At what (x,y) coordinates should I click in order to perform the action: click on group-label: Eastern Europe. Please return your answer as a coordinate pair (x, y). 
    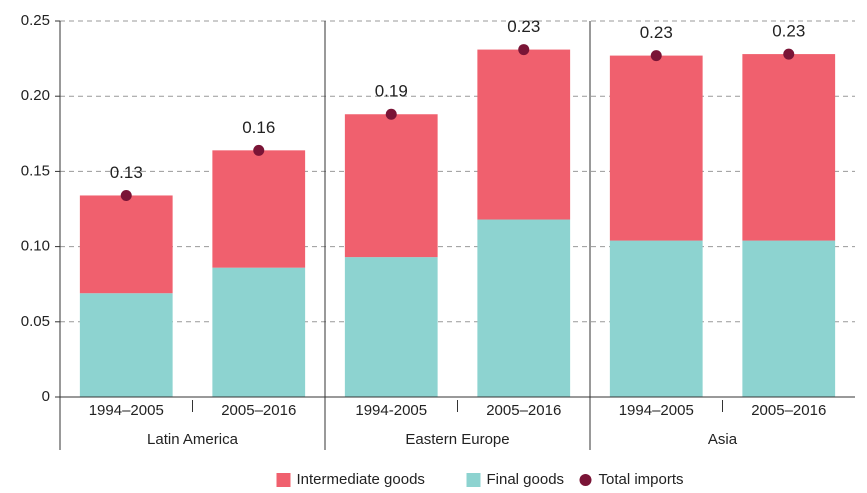
    Looking at the image, I should click on (457, 439).